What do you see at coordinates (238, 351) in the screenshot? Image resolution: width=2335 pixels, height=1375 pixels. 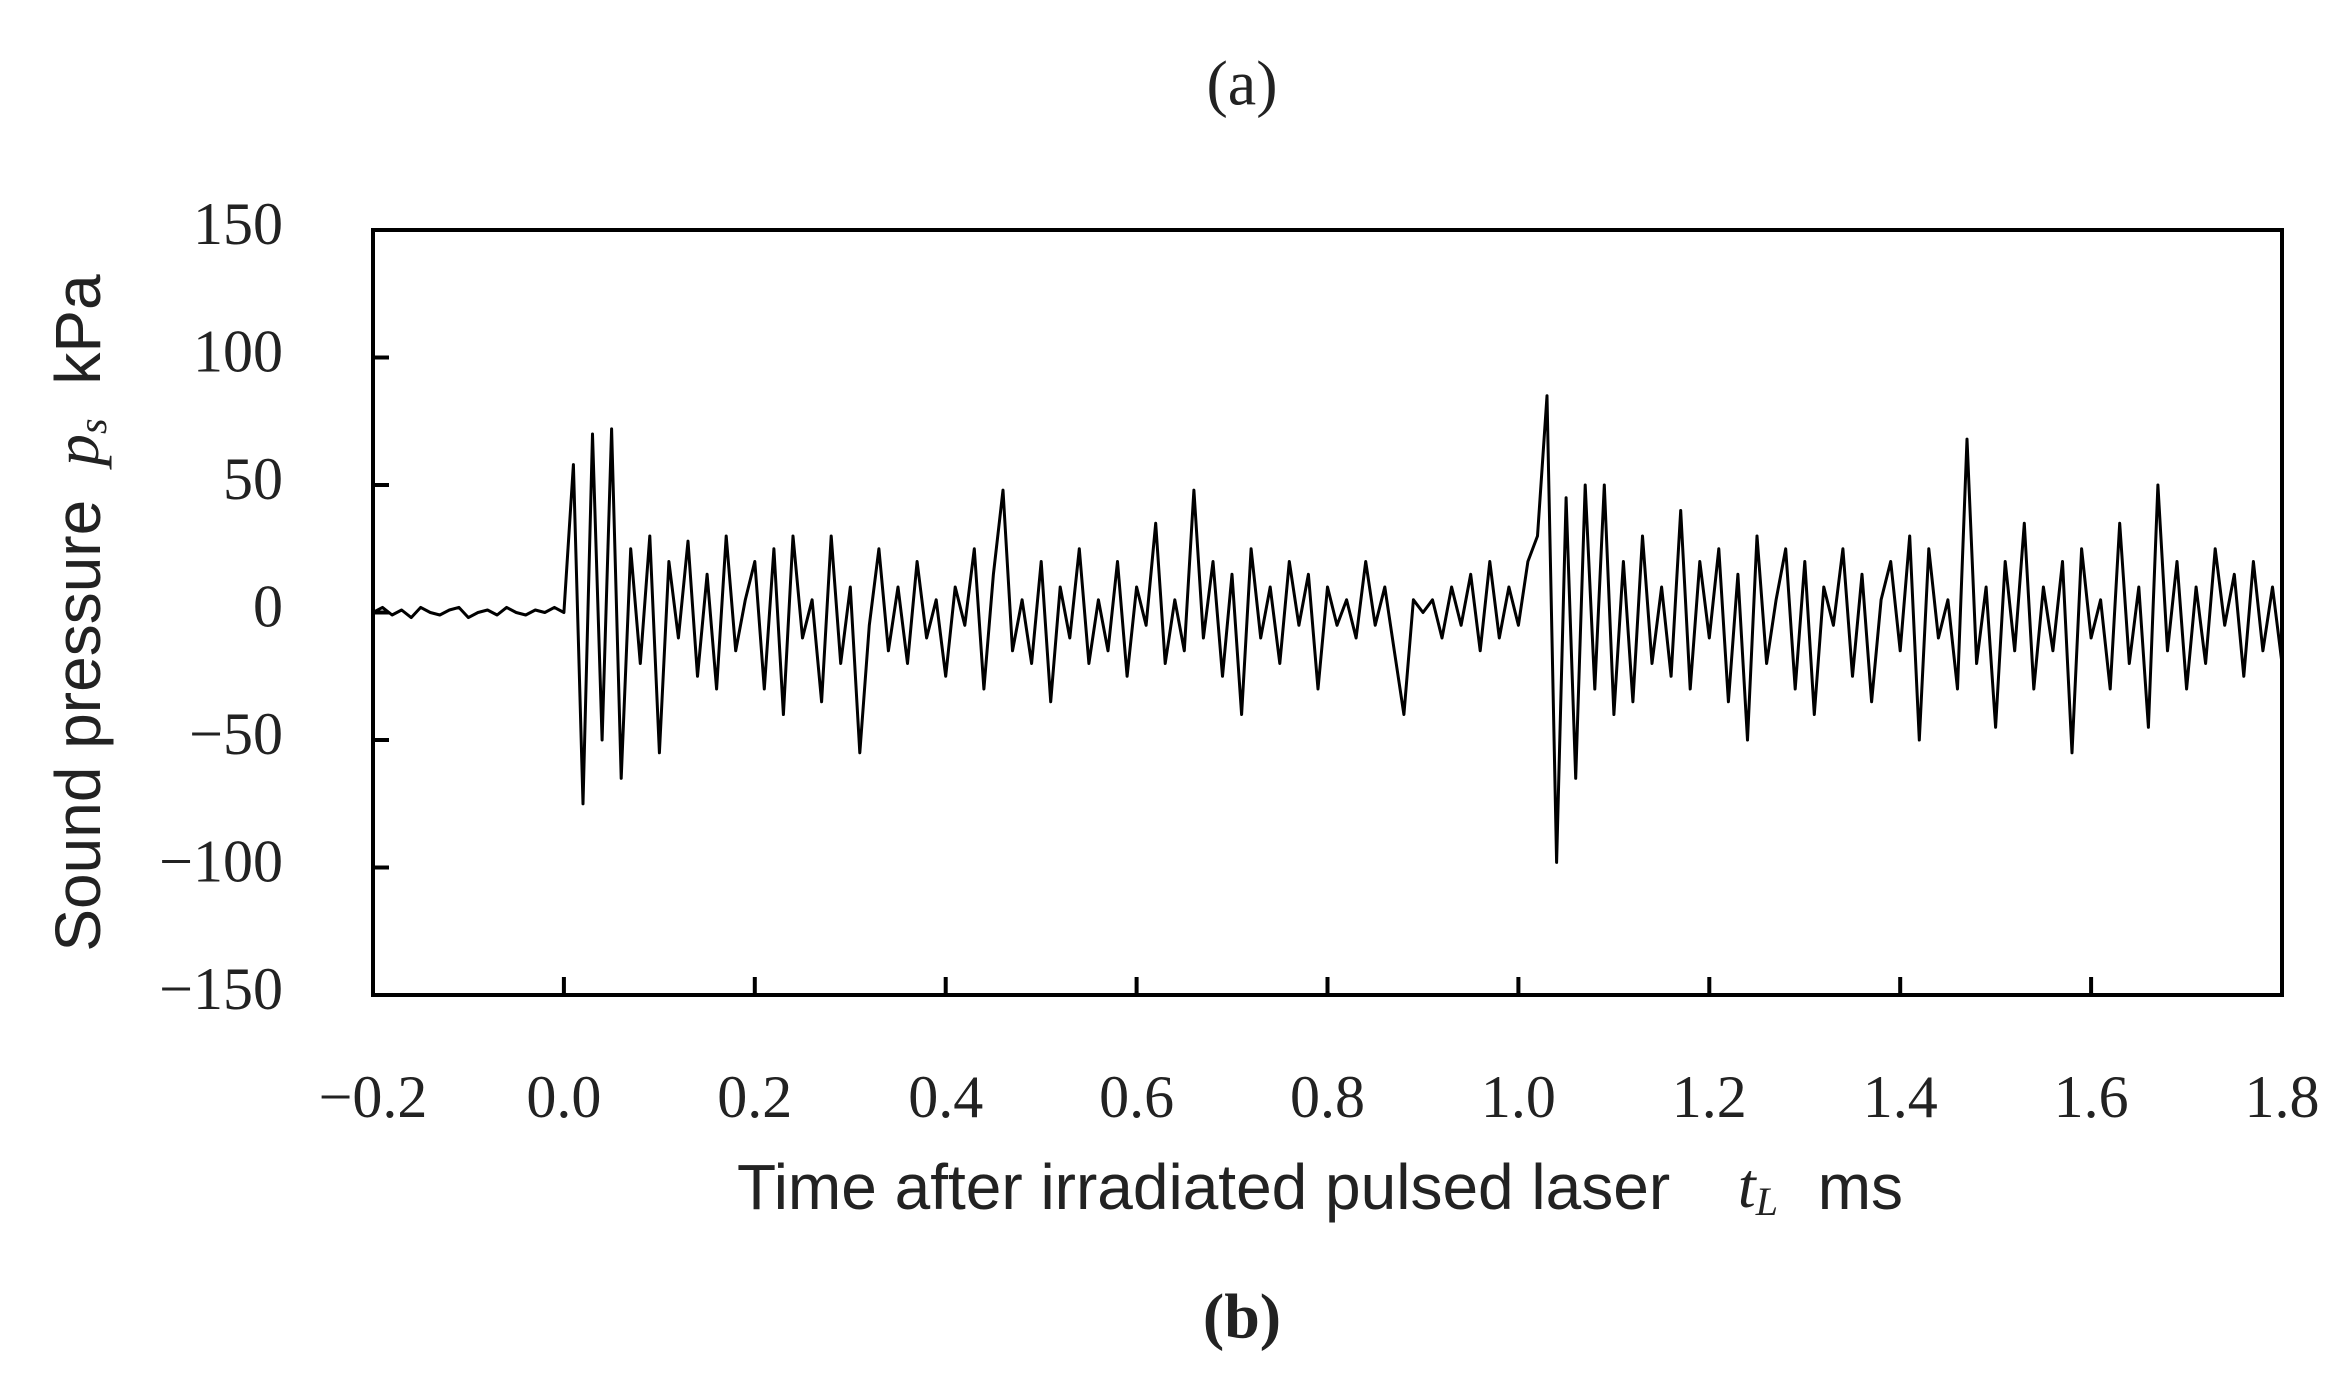 I see `y-tick-label: 100` at bounding box center [238, 351].